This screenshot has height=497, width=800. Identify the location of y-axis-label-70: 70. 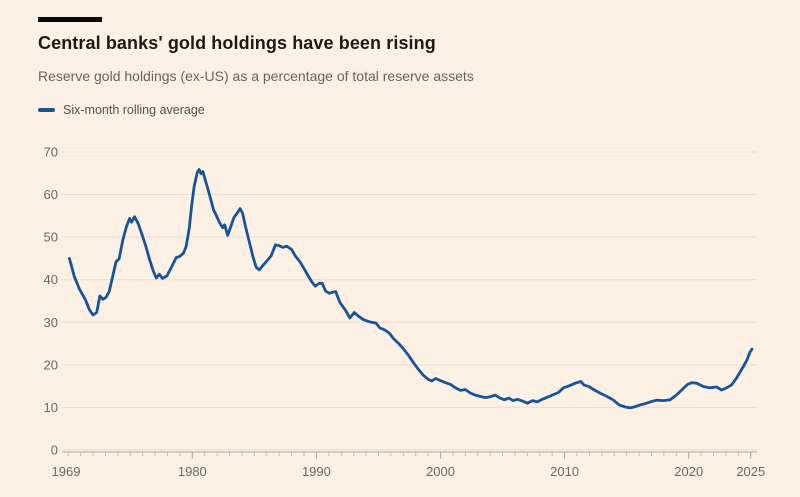
(51, 152).